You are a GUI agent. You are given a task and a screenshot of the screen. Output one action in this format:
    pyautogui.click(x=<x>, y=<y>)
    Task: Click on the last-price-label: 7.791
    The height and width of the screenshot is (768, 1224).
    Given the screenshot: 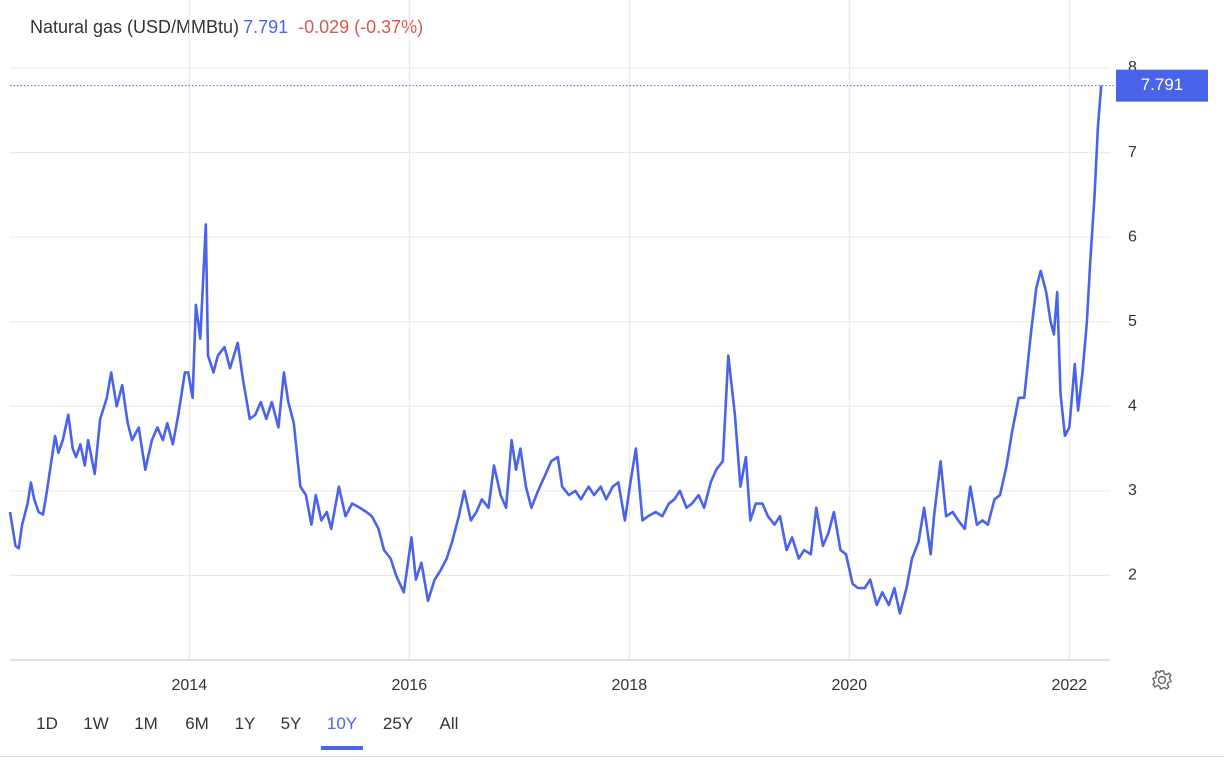 What is the action you would take?
    pyautogui.click(x=1162, y=84)
    